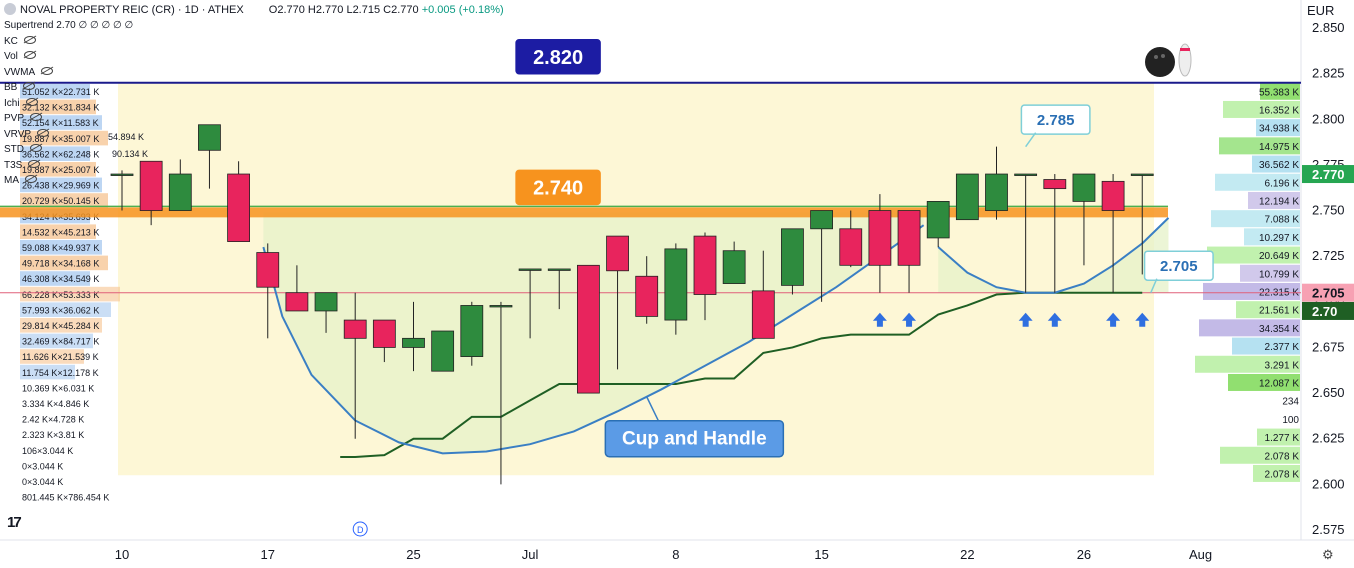 This screenshot has height=568, width=1354. I want to click on ohlc-change: +0.005 (+0.18%), so click(462, 10).